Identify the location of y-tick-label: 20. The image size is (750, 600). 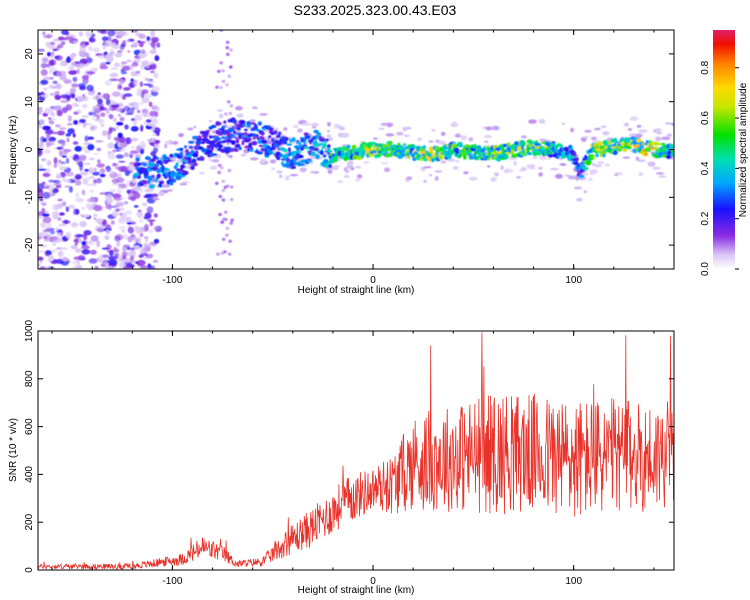
(29, 54).